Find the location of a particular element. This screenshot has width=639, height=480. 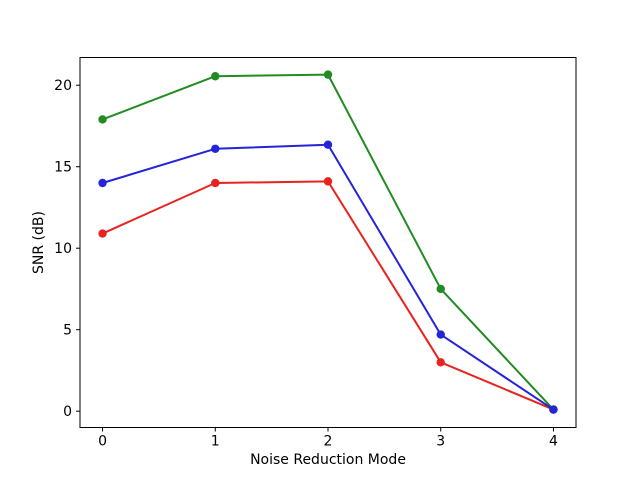

y-tick-label: 5 is located at coordinates (67, 331).